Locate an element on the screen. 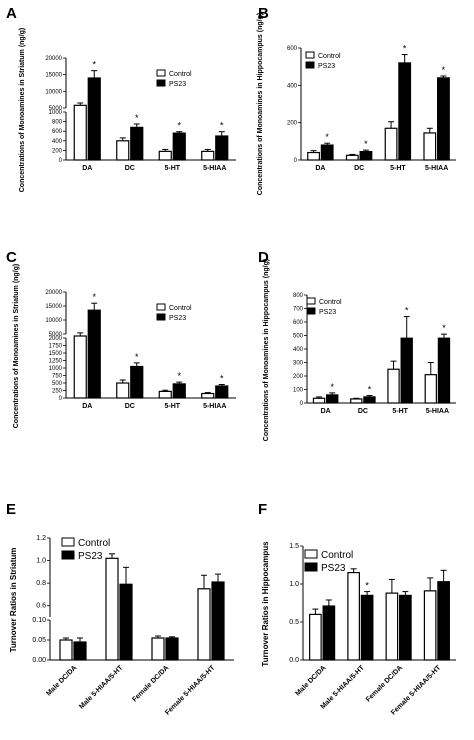 The width and height of the screenshot is (474, 740). y-tick-label: 0.5 is located at coordinates (294, 622).